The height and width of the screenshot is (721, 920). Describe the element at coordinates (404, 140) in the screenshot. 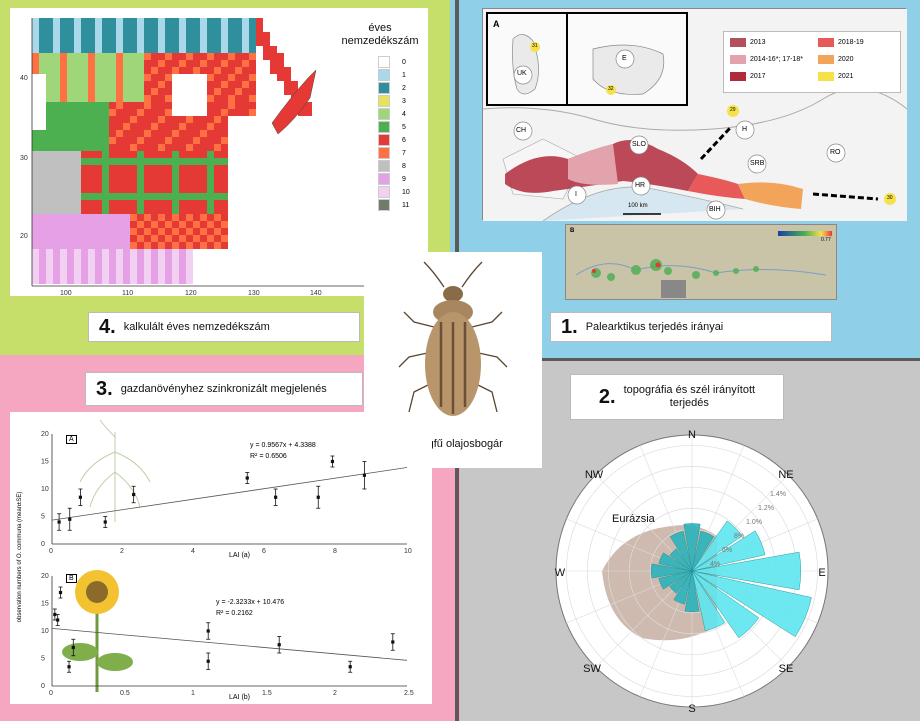

I see `legend-label: 6` at that location.